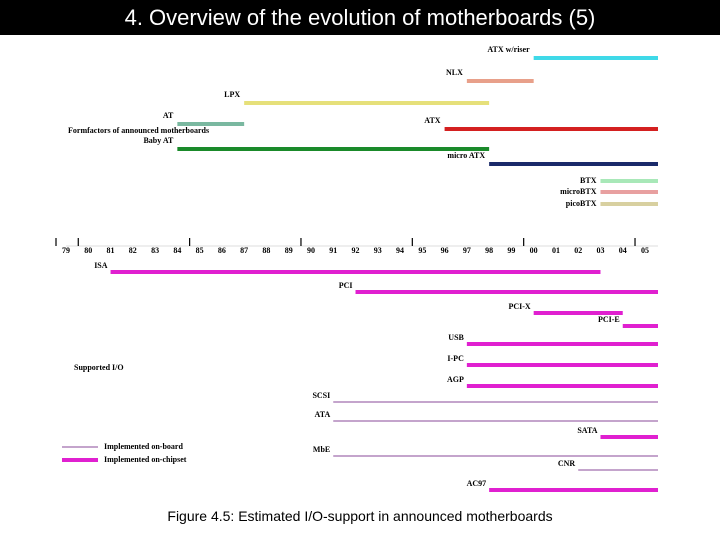  What do you see at coordinates (321, 395) in the screenshot?
I see `bar-label: SCSI` at bounding box center [321, 395].